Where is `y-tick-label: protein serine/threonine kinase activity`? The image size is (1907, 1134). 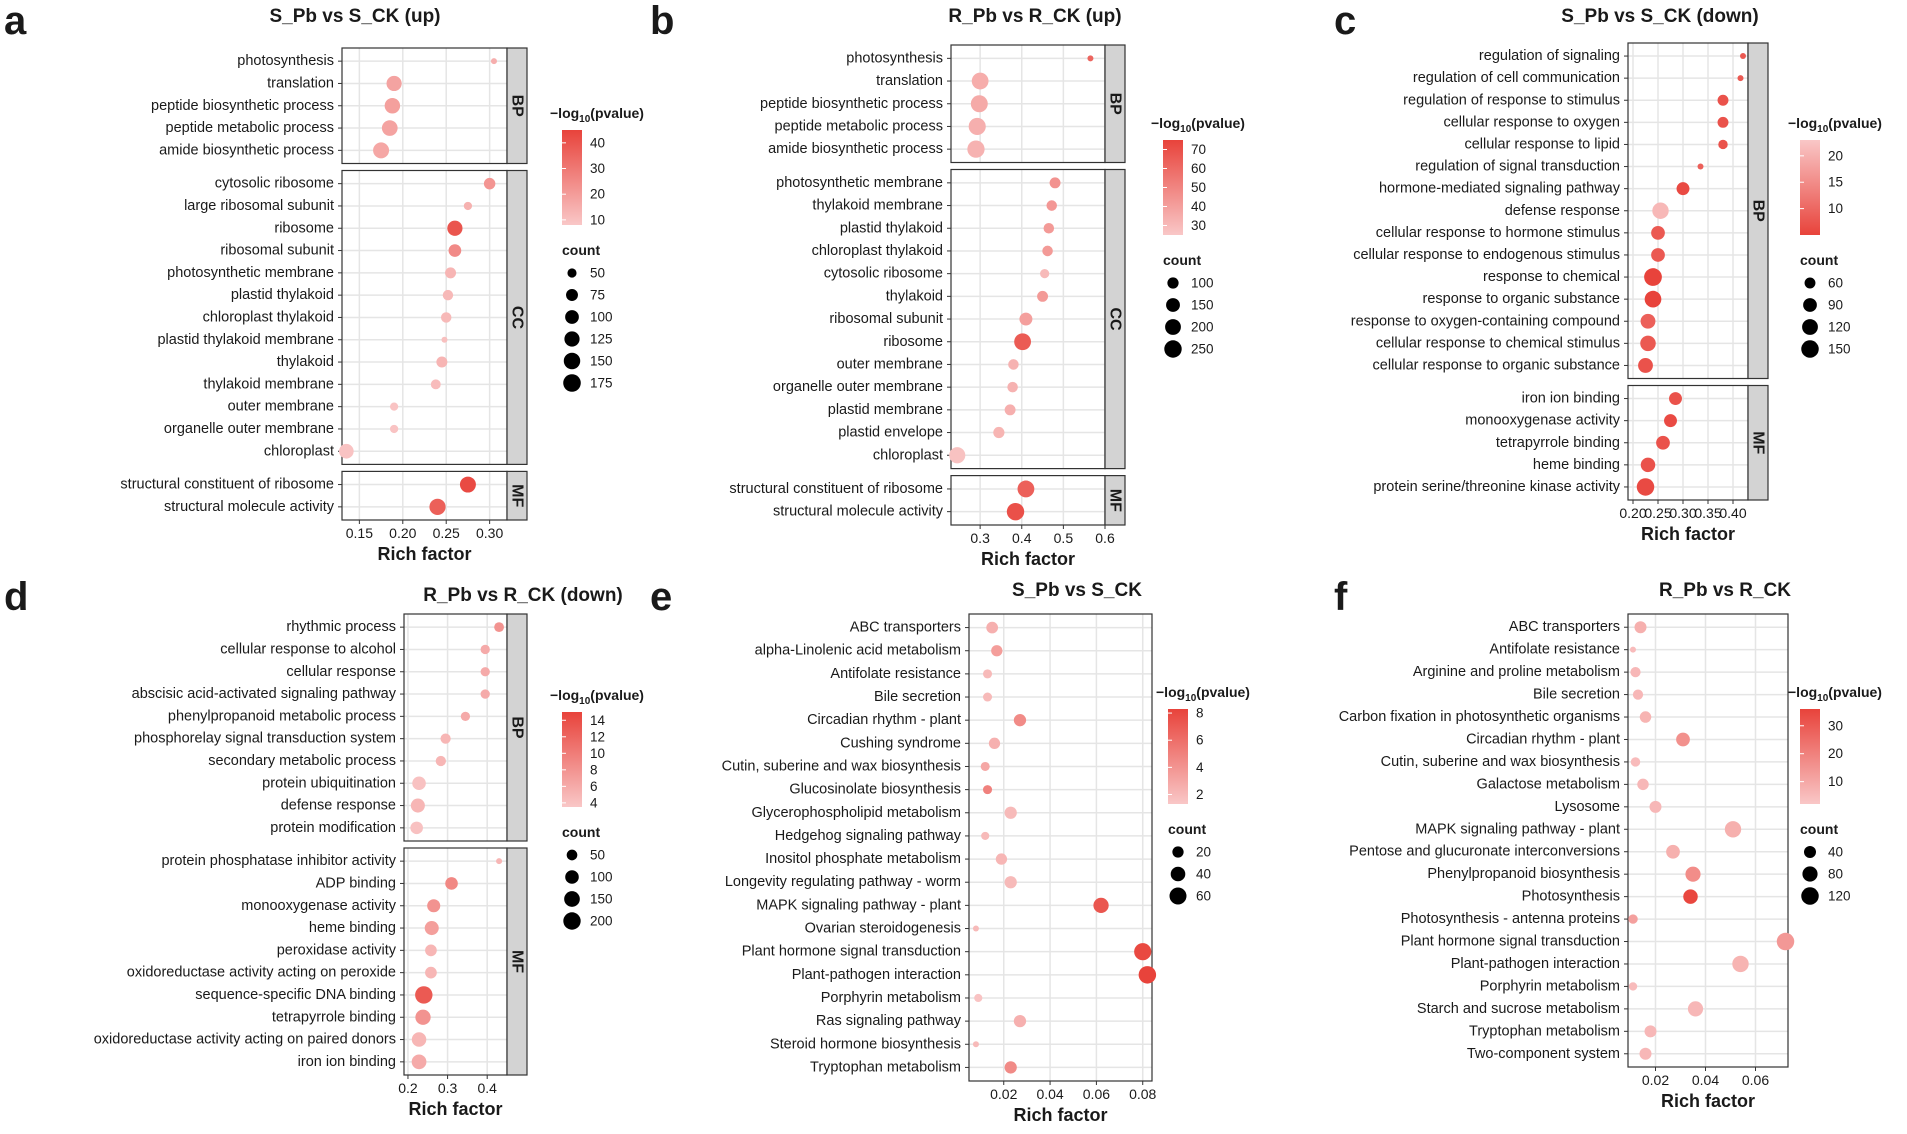 y-tick-label: protein serine/threonine kinase activity is located at coordinates (1496, 487).